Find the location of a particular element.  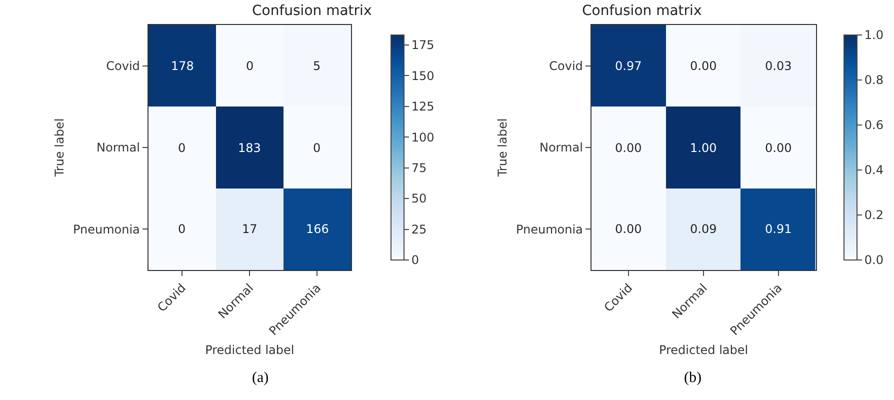

data-label: 183 is located at coordinates (249, 148).